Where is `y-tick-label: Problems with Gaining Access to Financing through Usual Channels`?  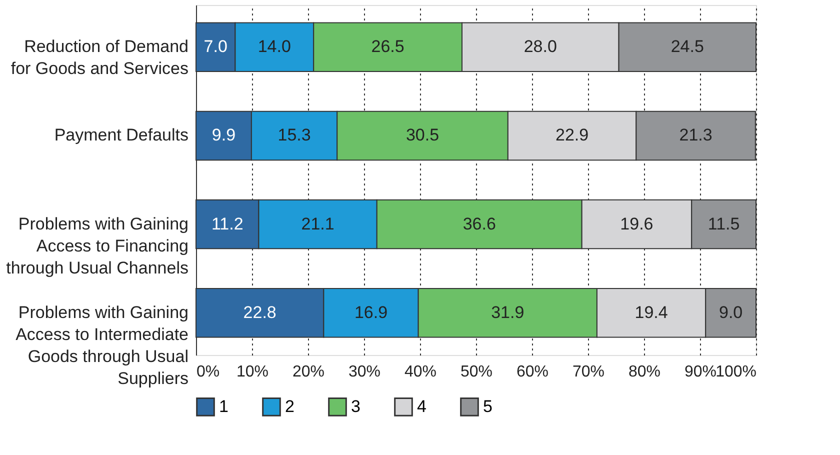 y-tick-label: Problems with Gaining Access to Financing through Usual Channels is located at coordinates (97, 246).